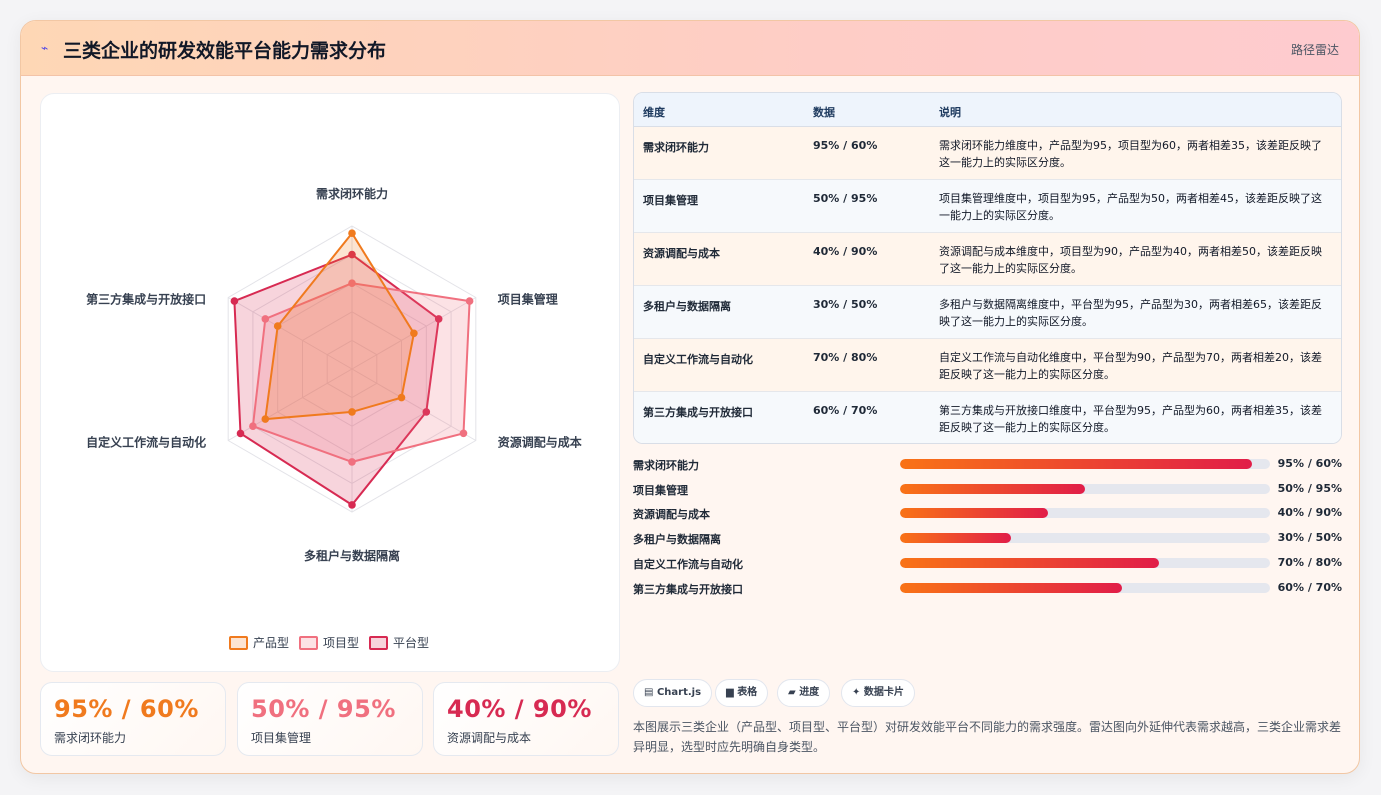 Image resolution: width=1381 pixels, height=795 pixels. Describe the element at coordinates (845, 198) in the screenshot. I see `cell-data: 50% / 95%` at that location.